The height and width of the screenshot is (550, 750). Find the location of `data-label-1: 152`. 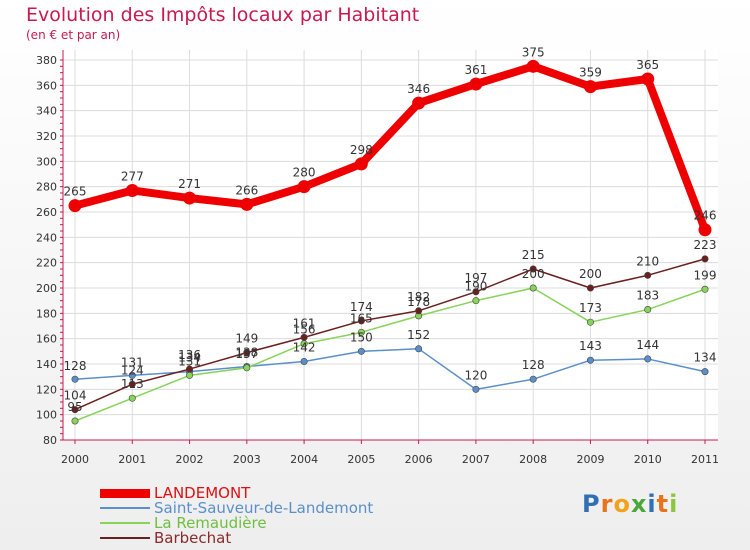

data-label-1: 152 is located at coordinates (418, 335).